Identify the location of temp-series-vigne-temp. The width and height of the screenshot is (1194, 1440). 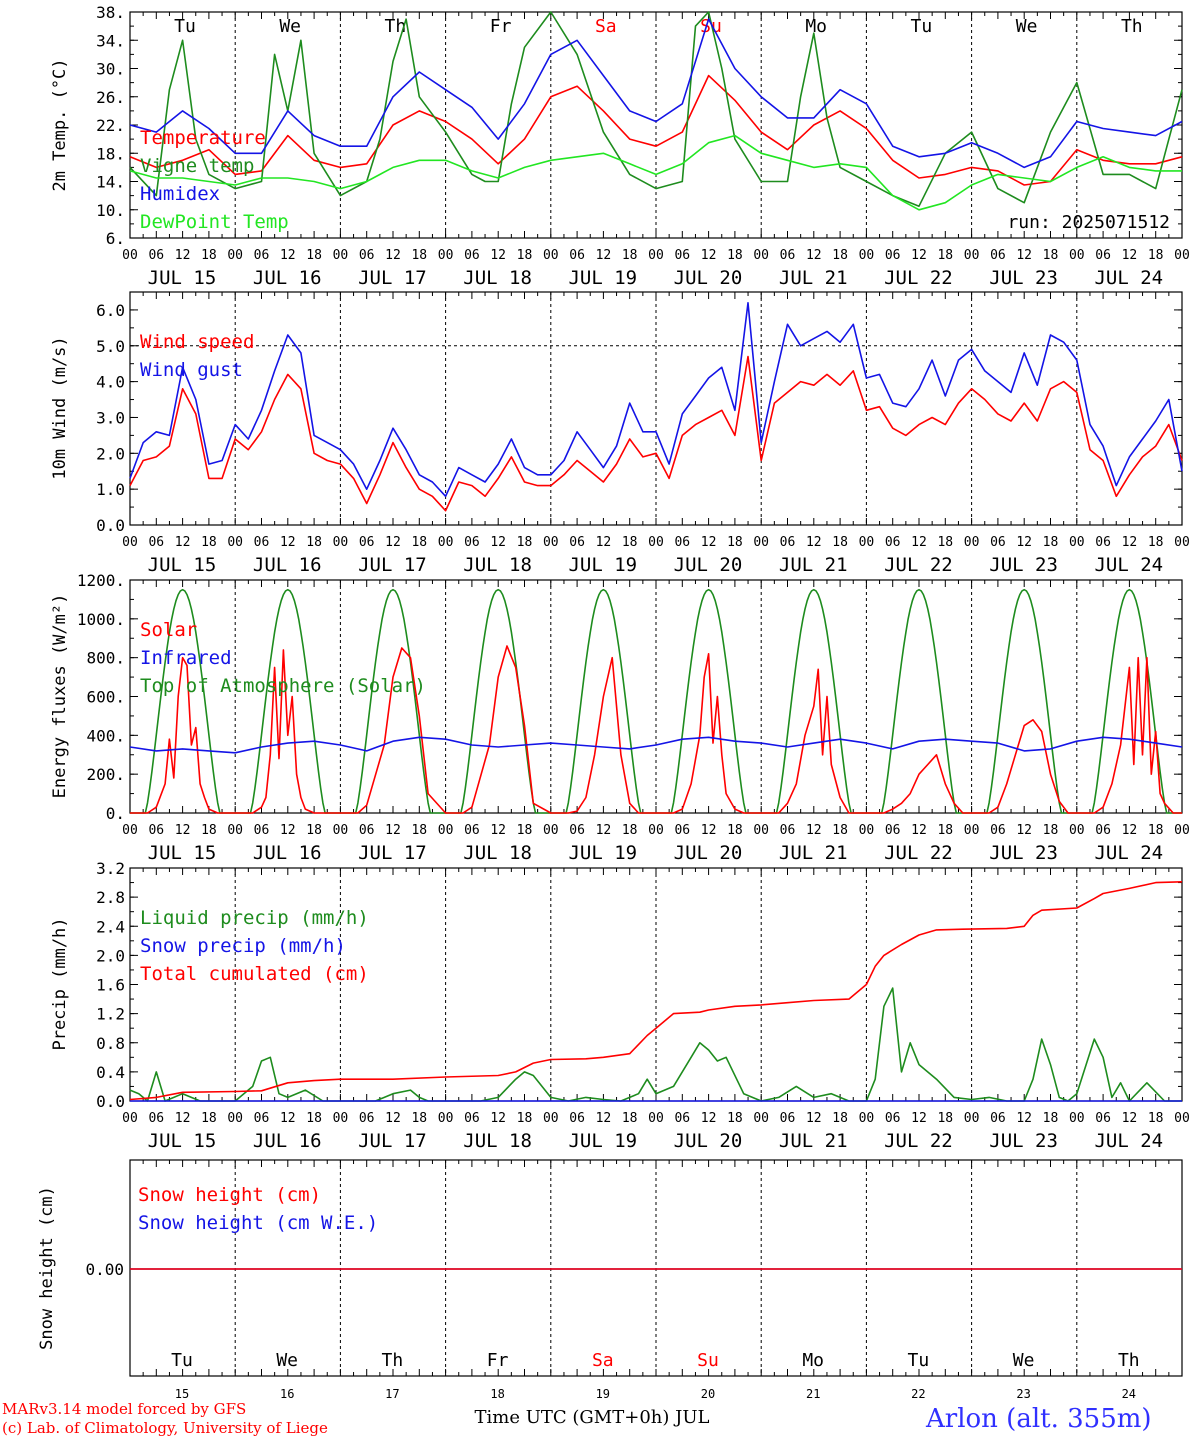
(656, 109).